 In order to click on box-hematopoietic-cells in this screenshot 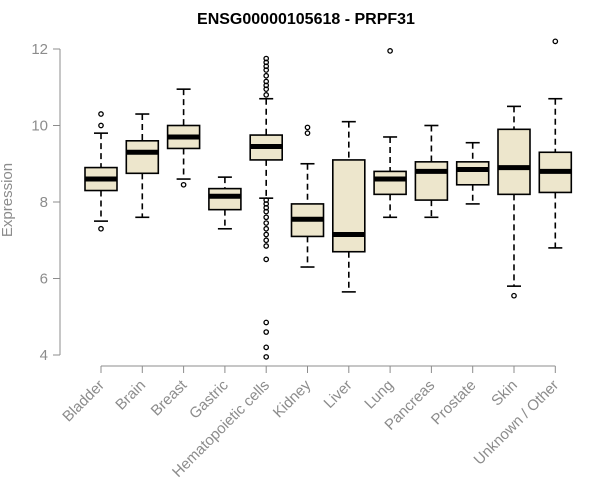, I will do `click(266, 207)`.